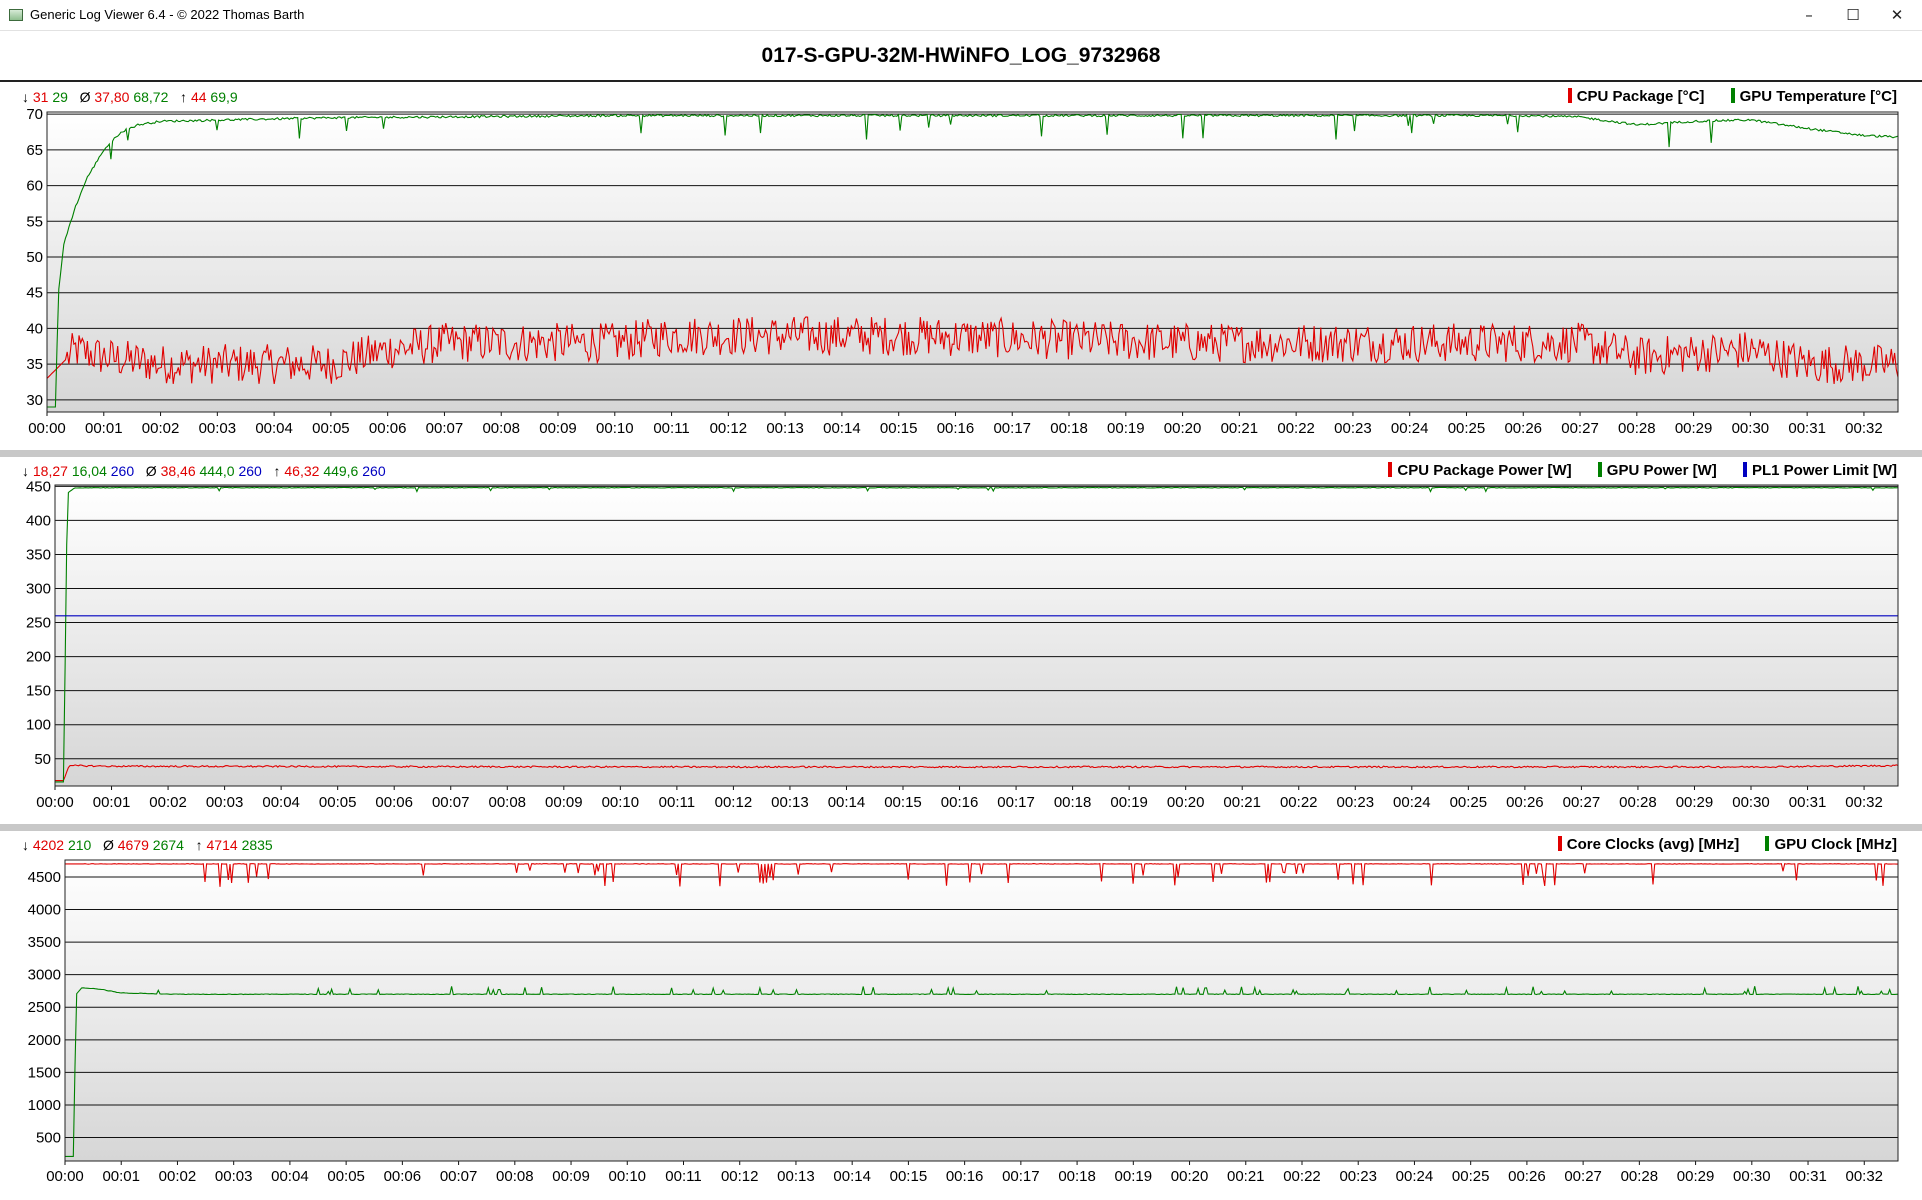 The image size is (1922, 1200). What do you see at coordinates (25, 97) in the screenshot?
I see `min-symbol: ↓` at bounding box center [25, 97].